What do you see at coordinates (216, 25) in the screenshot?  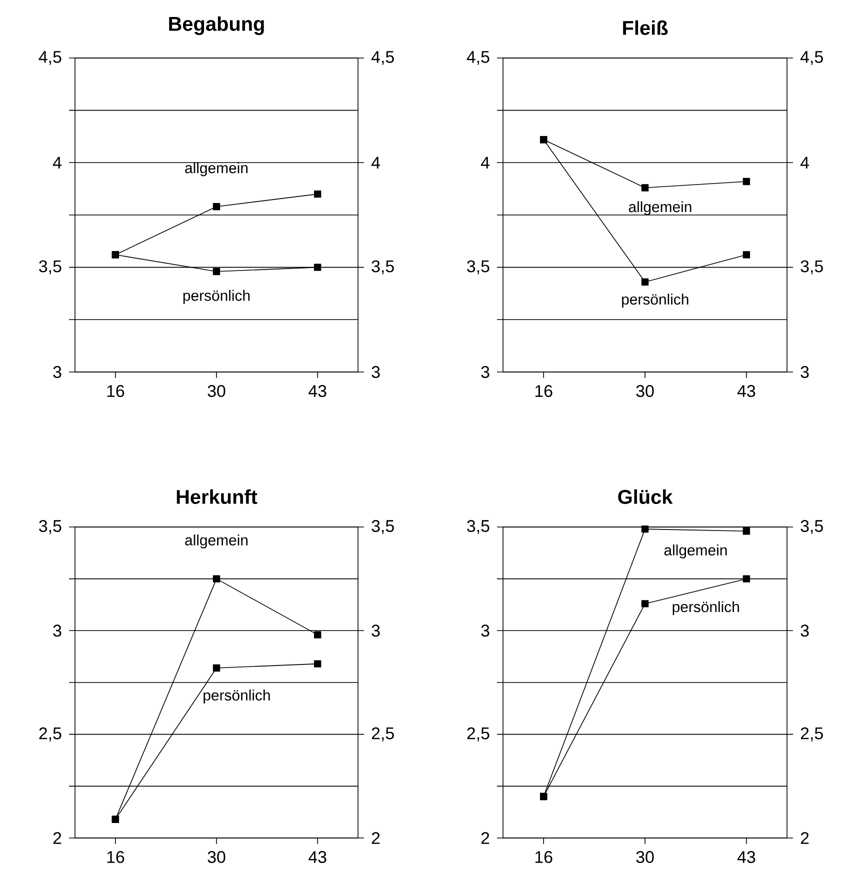 I see `chart-title: Begabung` at bounding box center [216, 25].